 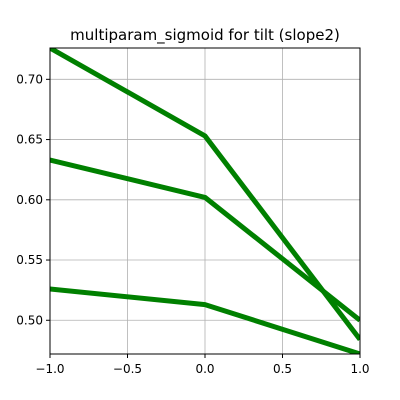 What do you see at coordinates (359, 369) in the screenshot?
I see `x-tick-label: 1.0` at bounding box center [359, 369].